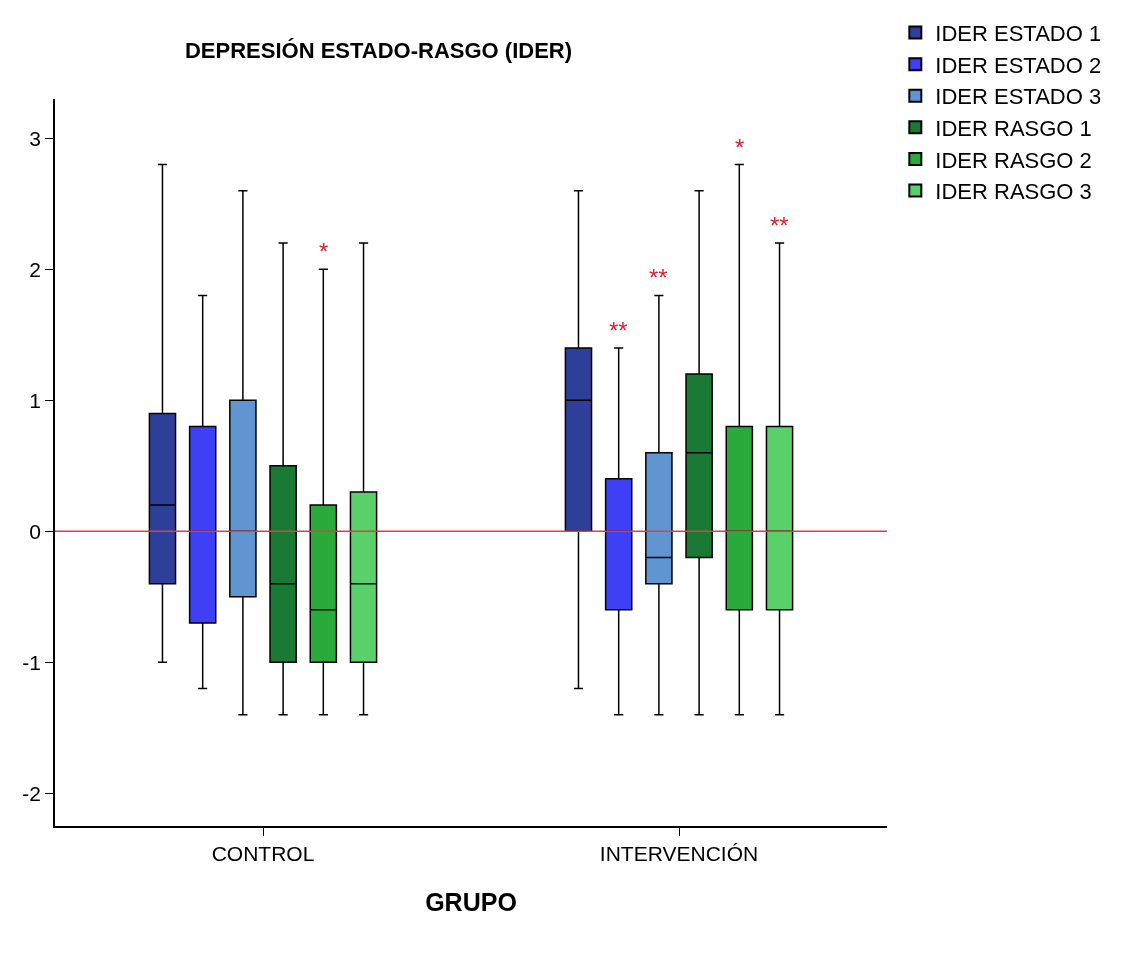 This screenshot has height=956, width=1147. I want to click on legend-label: IDER RASGO 3, so click(1013, 192).